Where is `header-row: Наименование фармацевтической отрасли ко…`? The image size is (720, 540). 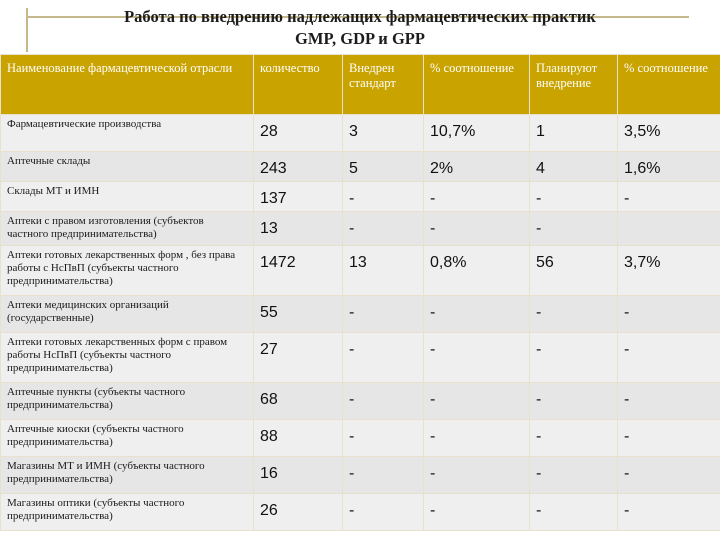 header-row: Наименование фармацевтической отрасли ко… is located at coordinates (360, 84).